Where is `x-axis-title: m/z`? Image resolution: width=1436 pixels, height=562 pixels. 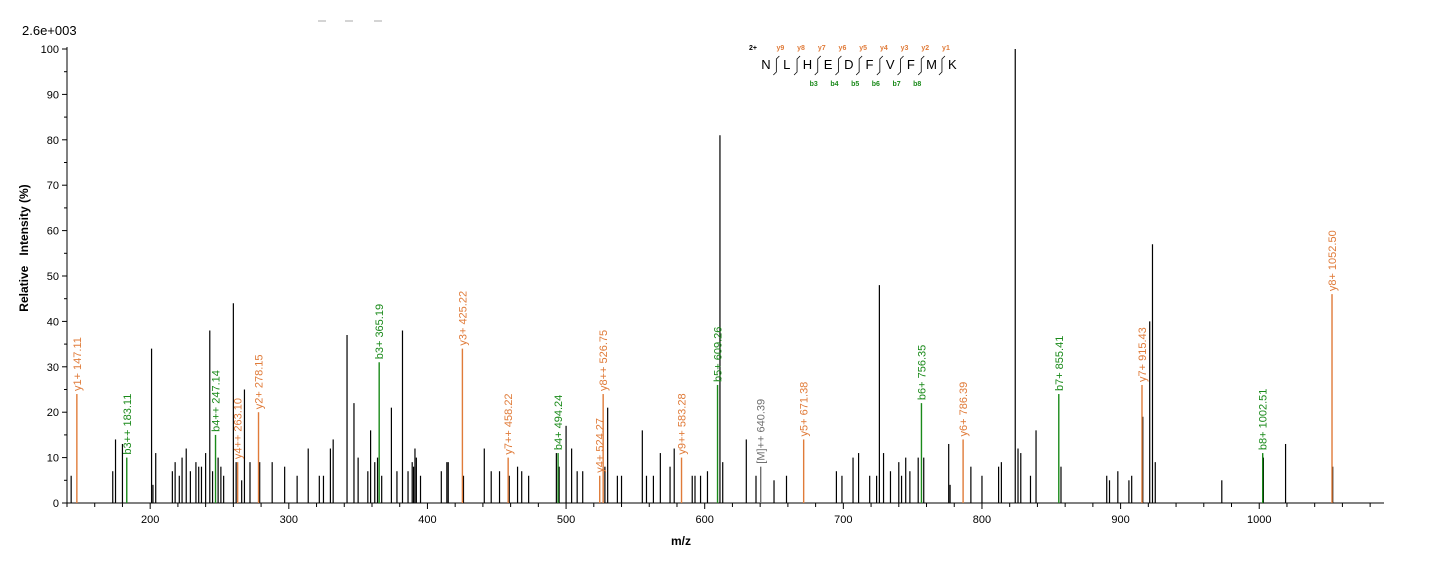 x-axis-title: m/z is located at coordinates (681, 541).